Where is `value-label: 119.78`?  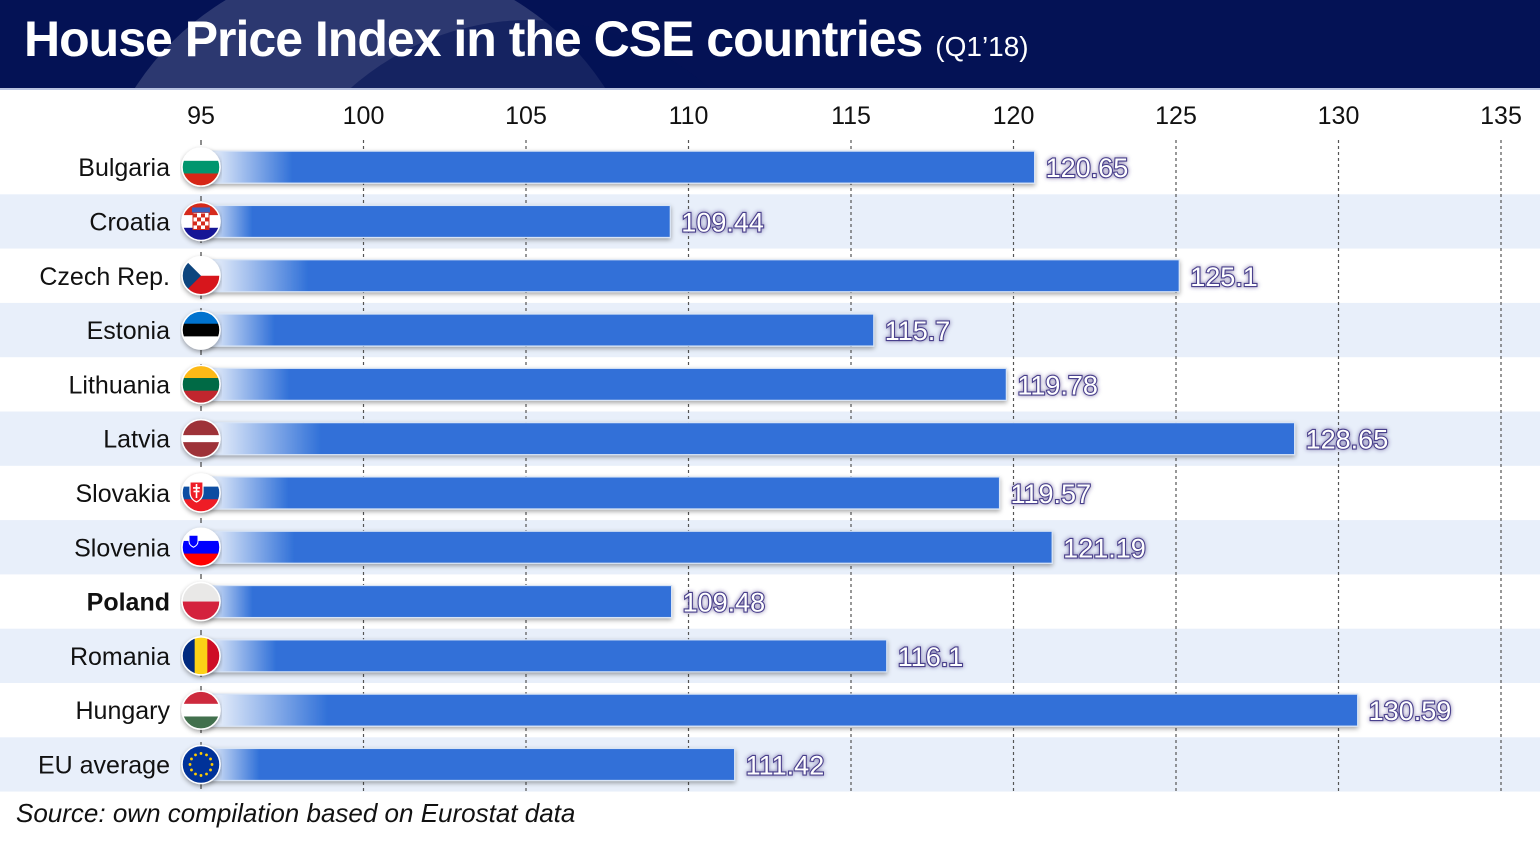 value-label: 119.78 is located at coordinates (1057, 385).